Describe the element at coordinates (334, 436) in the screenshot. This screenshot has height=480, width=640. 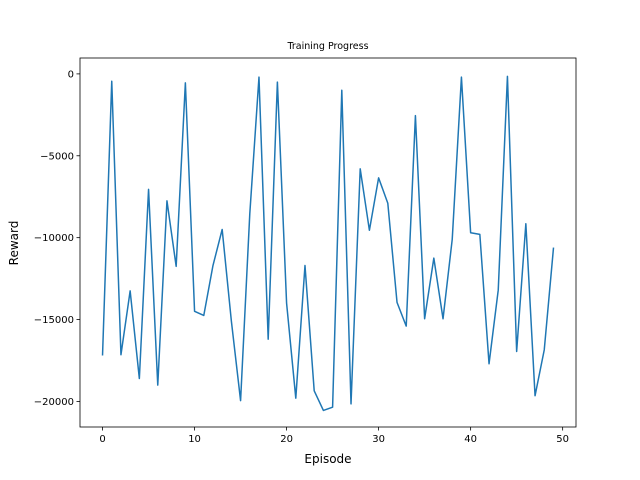
I see `x-axis: 0 10 20 30 40 50` at that location.